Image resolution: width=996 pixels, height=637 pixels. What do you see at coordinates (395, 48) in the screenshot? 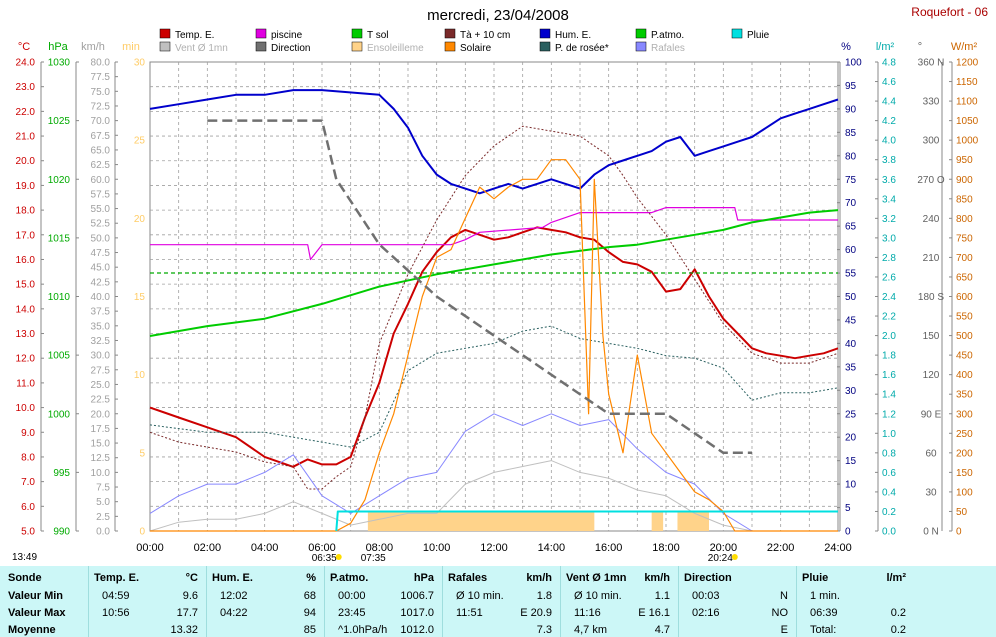
I see `legend-label: Ensoleilleme` at bounding box center [395, 48].